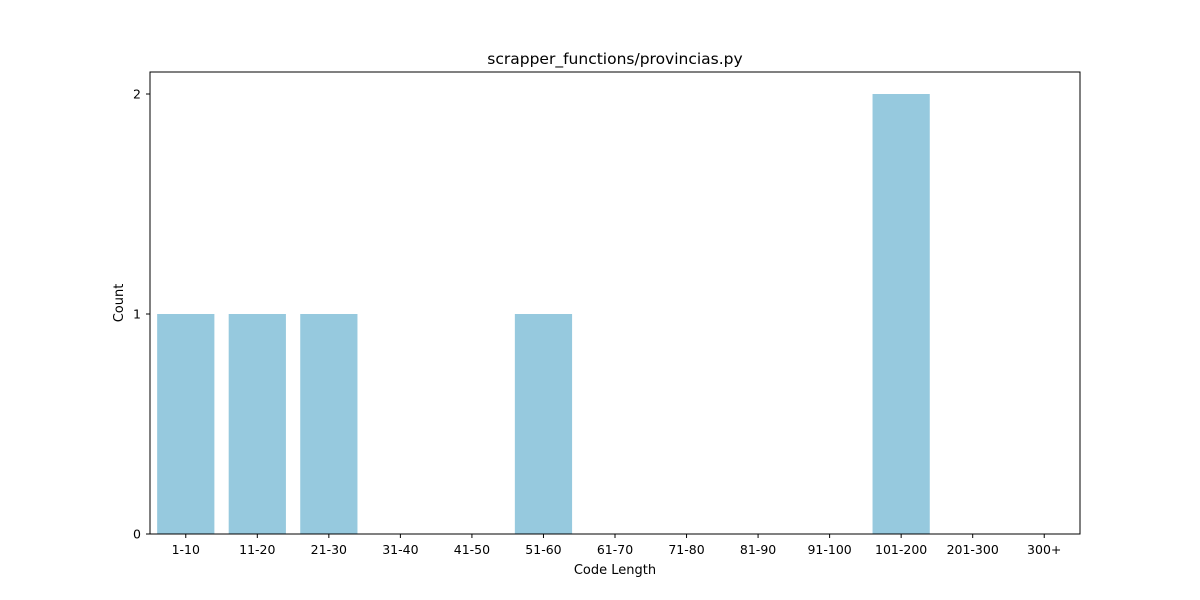 Image resolution: width=1200 pixels, height=600 pixels. What do you see at coordinates (615, 570) in the screenshot?
I see `x-axis-label: Code Length` at bounding box center [615, 570].